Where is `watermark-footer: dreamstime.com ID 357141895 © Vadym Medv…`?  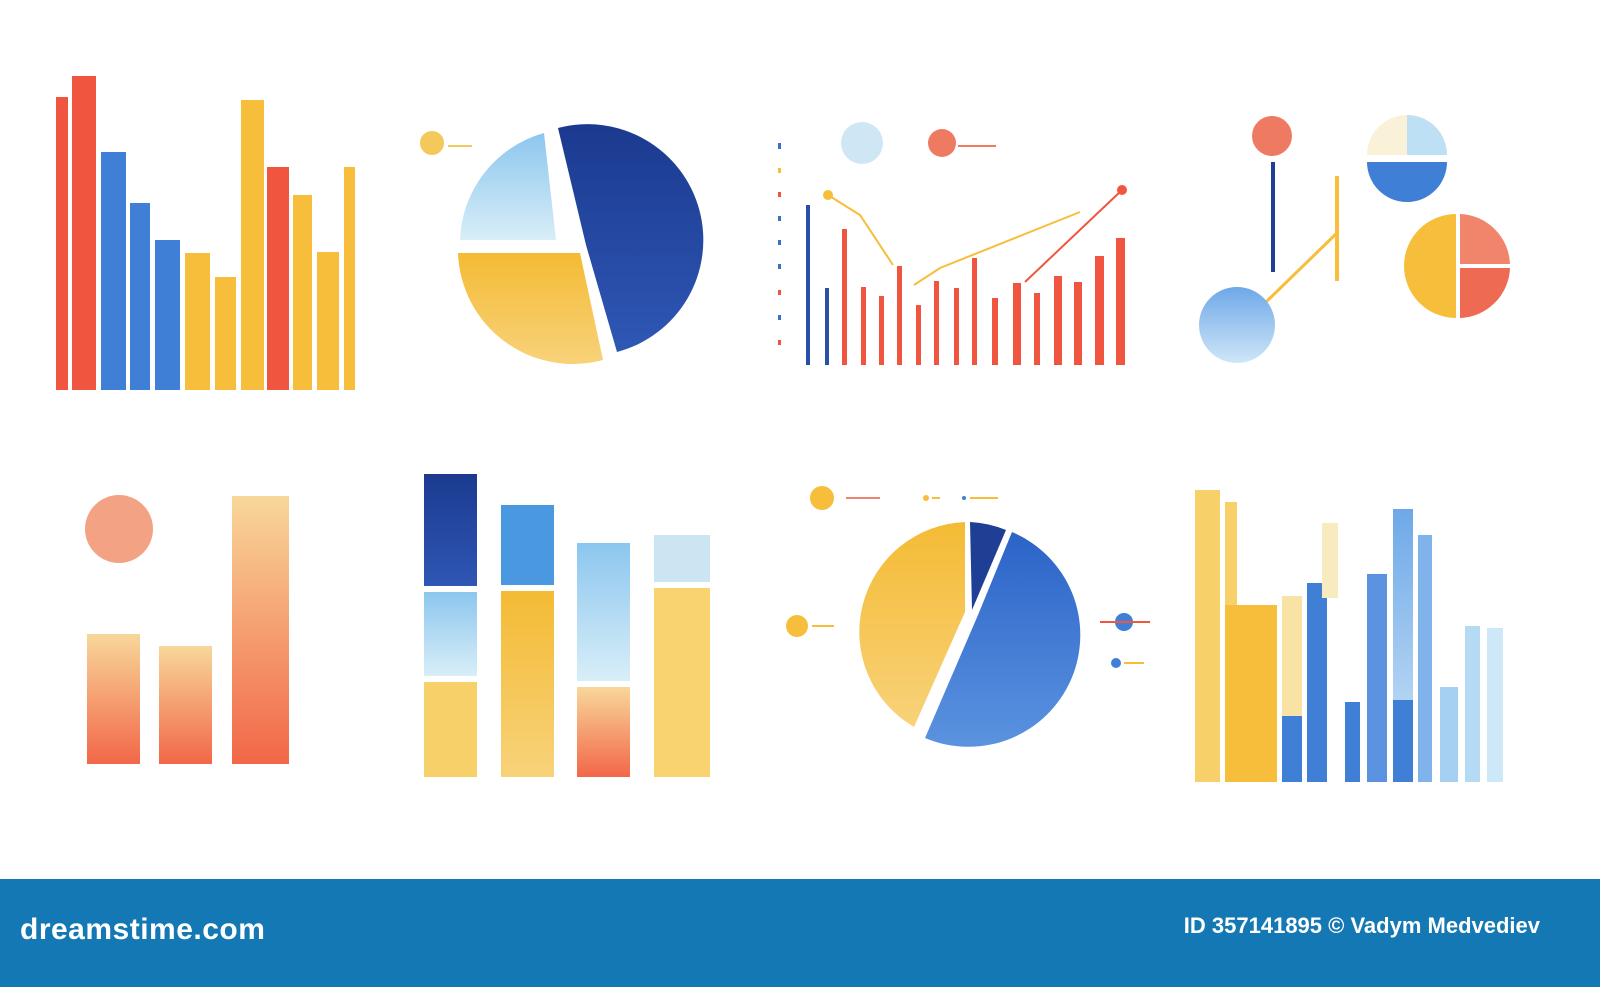
watermark-footer: dreamstime.com ID 357141895 © Vadym Medv… is located at coordinates (800, 933).